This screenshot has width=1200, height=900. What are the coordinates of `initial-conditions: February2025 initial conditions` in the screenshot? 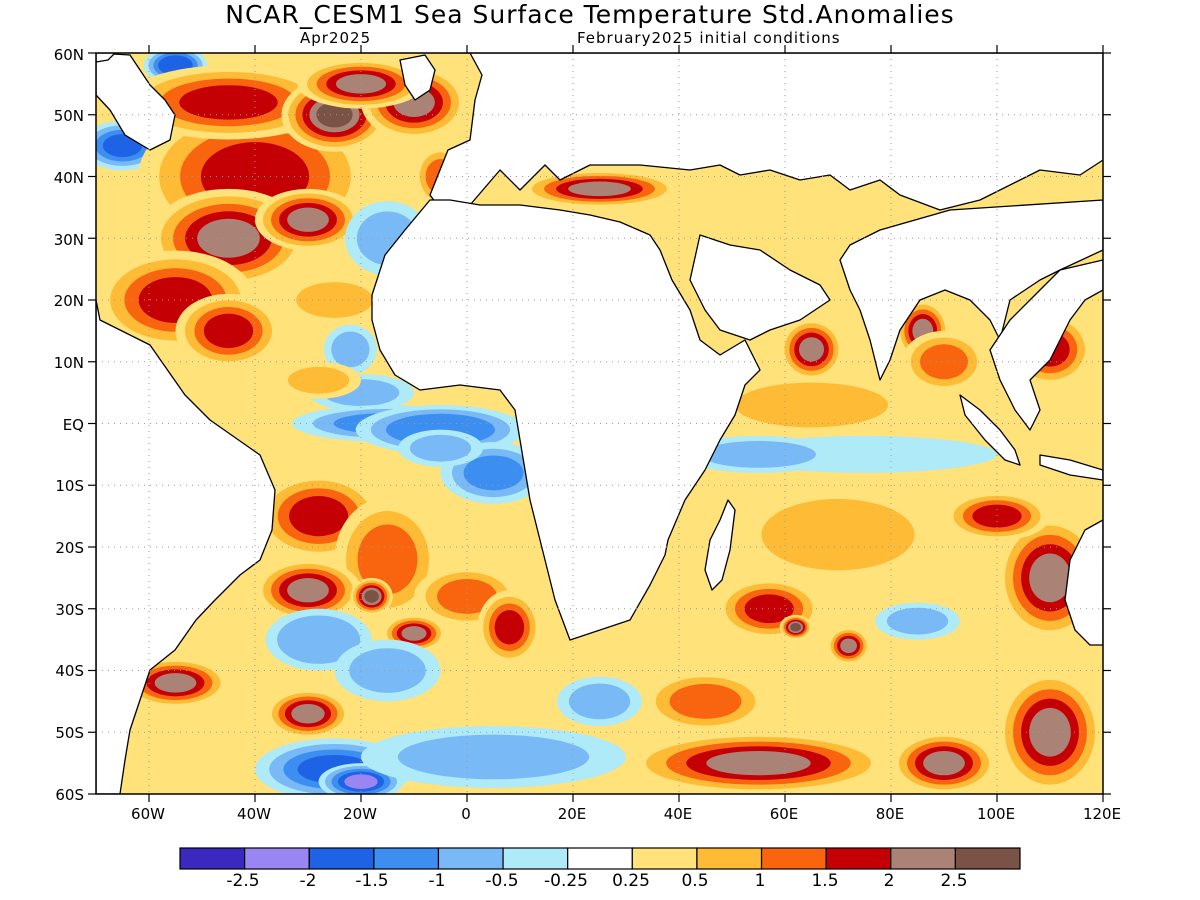 It's located at (709, 38).